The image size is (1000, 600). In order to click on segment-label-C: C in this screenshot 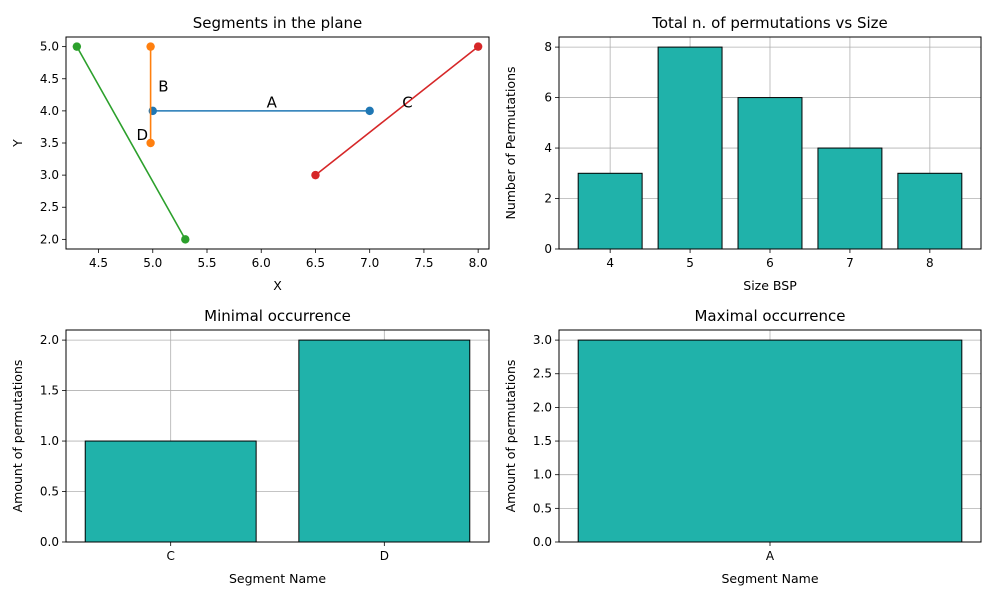, I will do `click(407, 103)`.